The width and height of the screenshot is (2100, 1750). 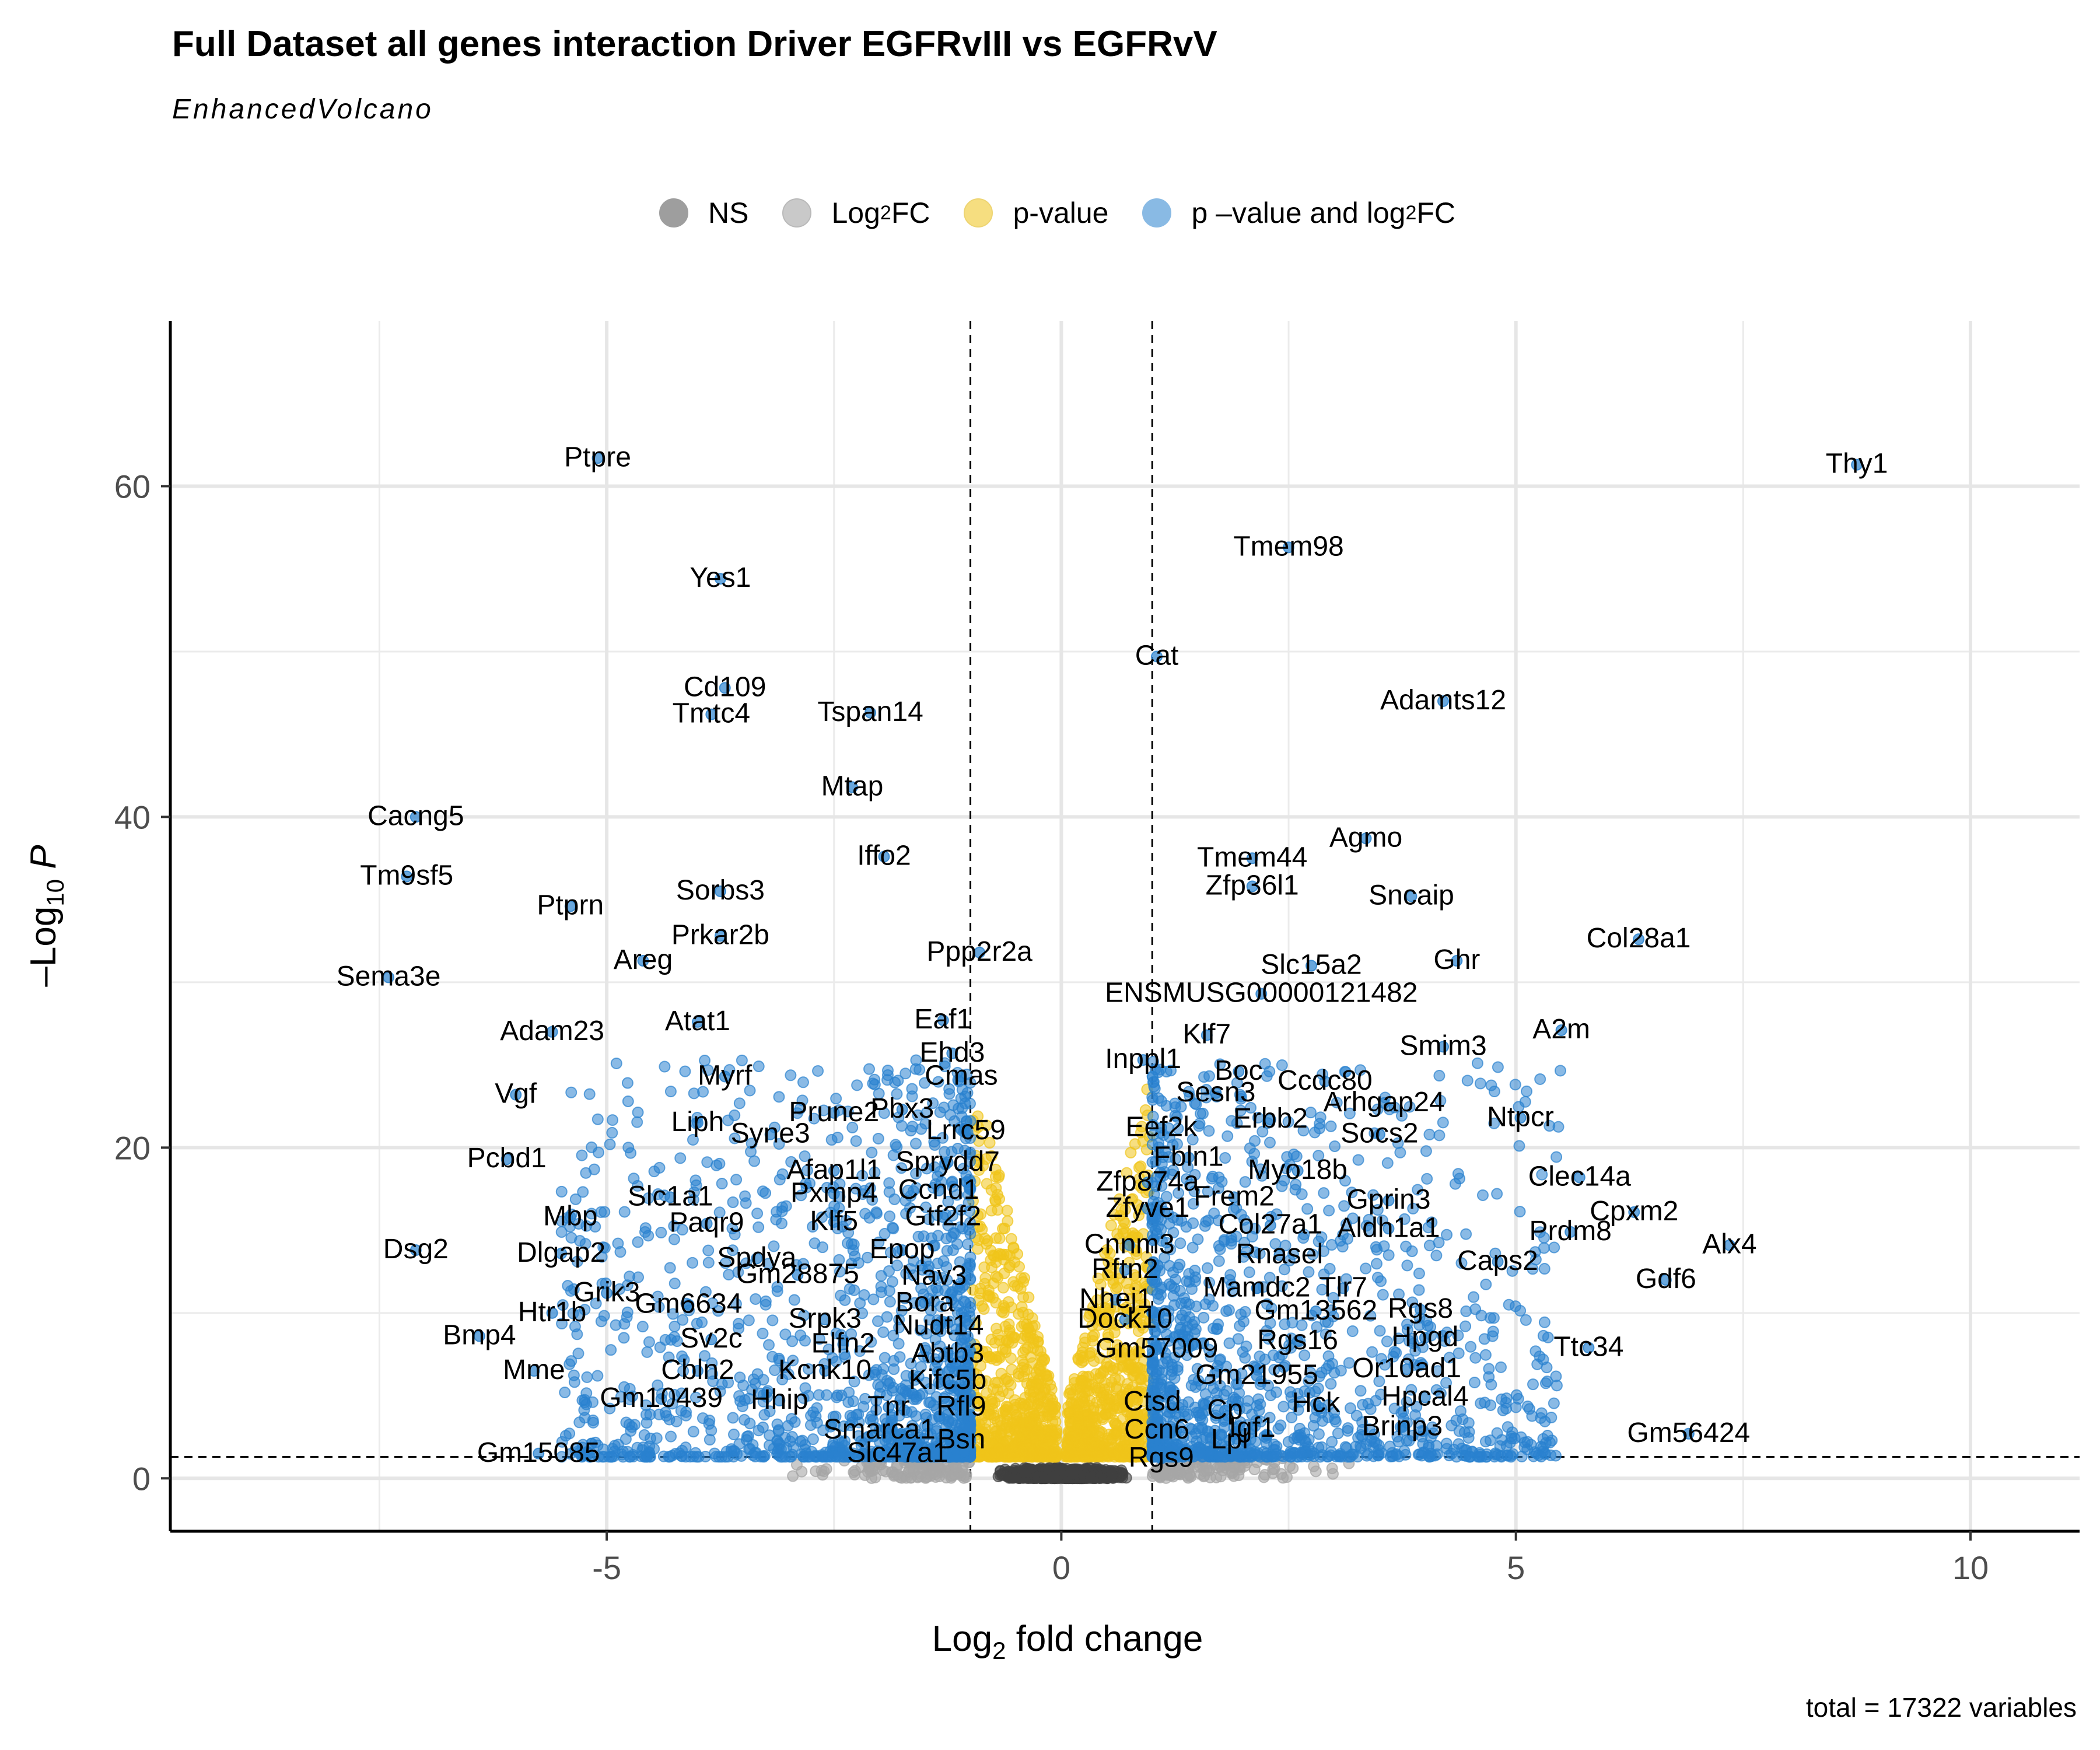 What do you see at coordinates (302, 109) in the screenshot?
I see `chart-subtitle: EnhancedVolcano` at bounding box center [302, 109].